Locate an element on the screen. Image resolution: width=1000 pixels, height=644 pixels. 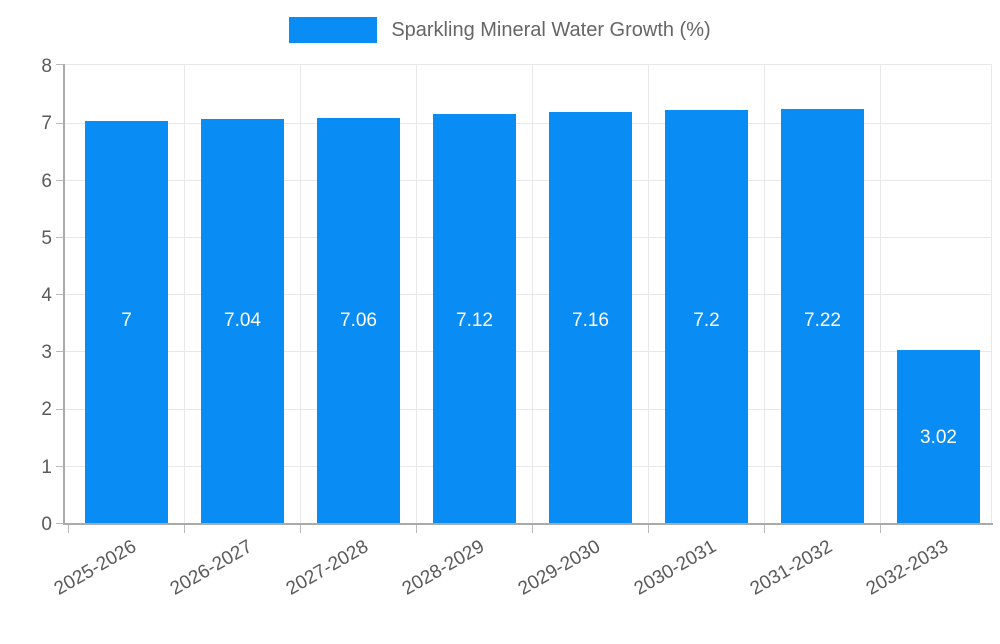
bar-2030-2031 is located at coordinates (706, 316).